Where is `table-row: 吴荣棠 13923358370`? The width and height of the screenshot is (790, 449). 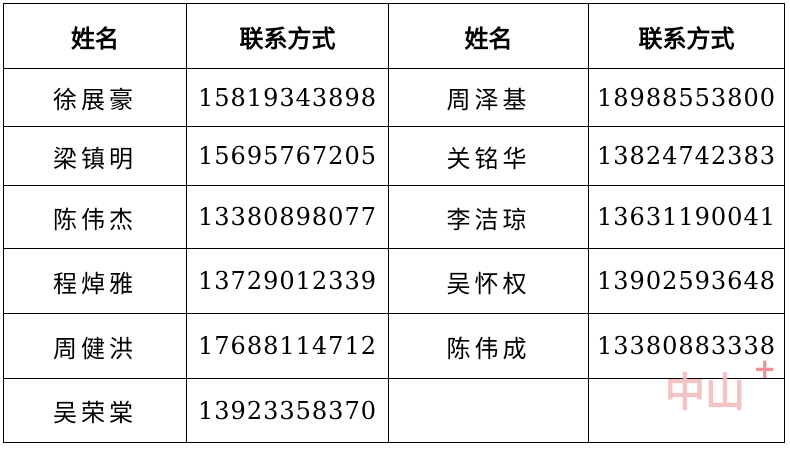
table-row: 吴荣棠 13923358370 is located at coordinates (394, 410).